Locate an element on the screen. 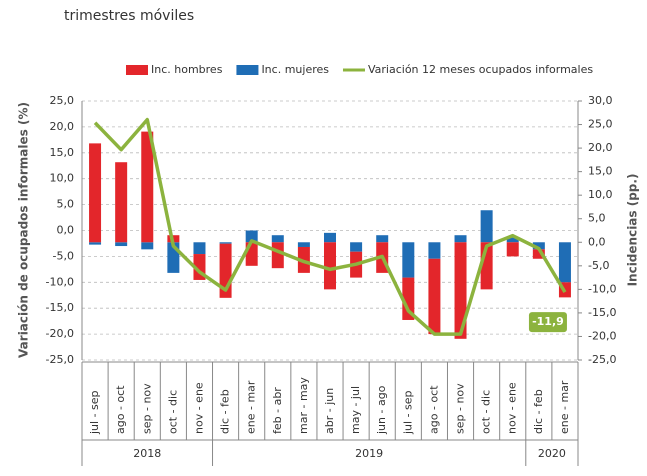 The width and height of the screenshot is (647, 476). y2-tick-label: -25,0 is located at coordinates (602, 359).